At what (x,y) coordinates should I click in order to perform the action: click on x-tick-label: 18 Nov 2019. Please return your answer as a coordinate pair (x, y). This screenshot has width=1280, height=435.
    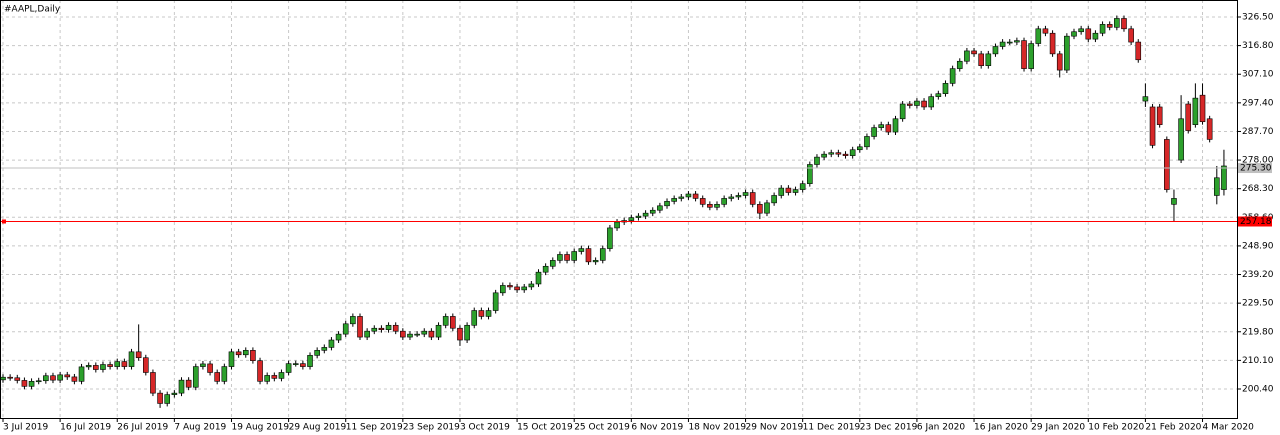
    Looking at the image, I should click on (717, 428).